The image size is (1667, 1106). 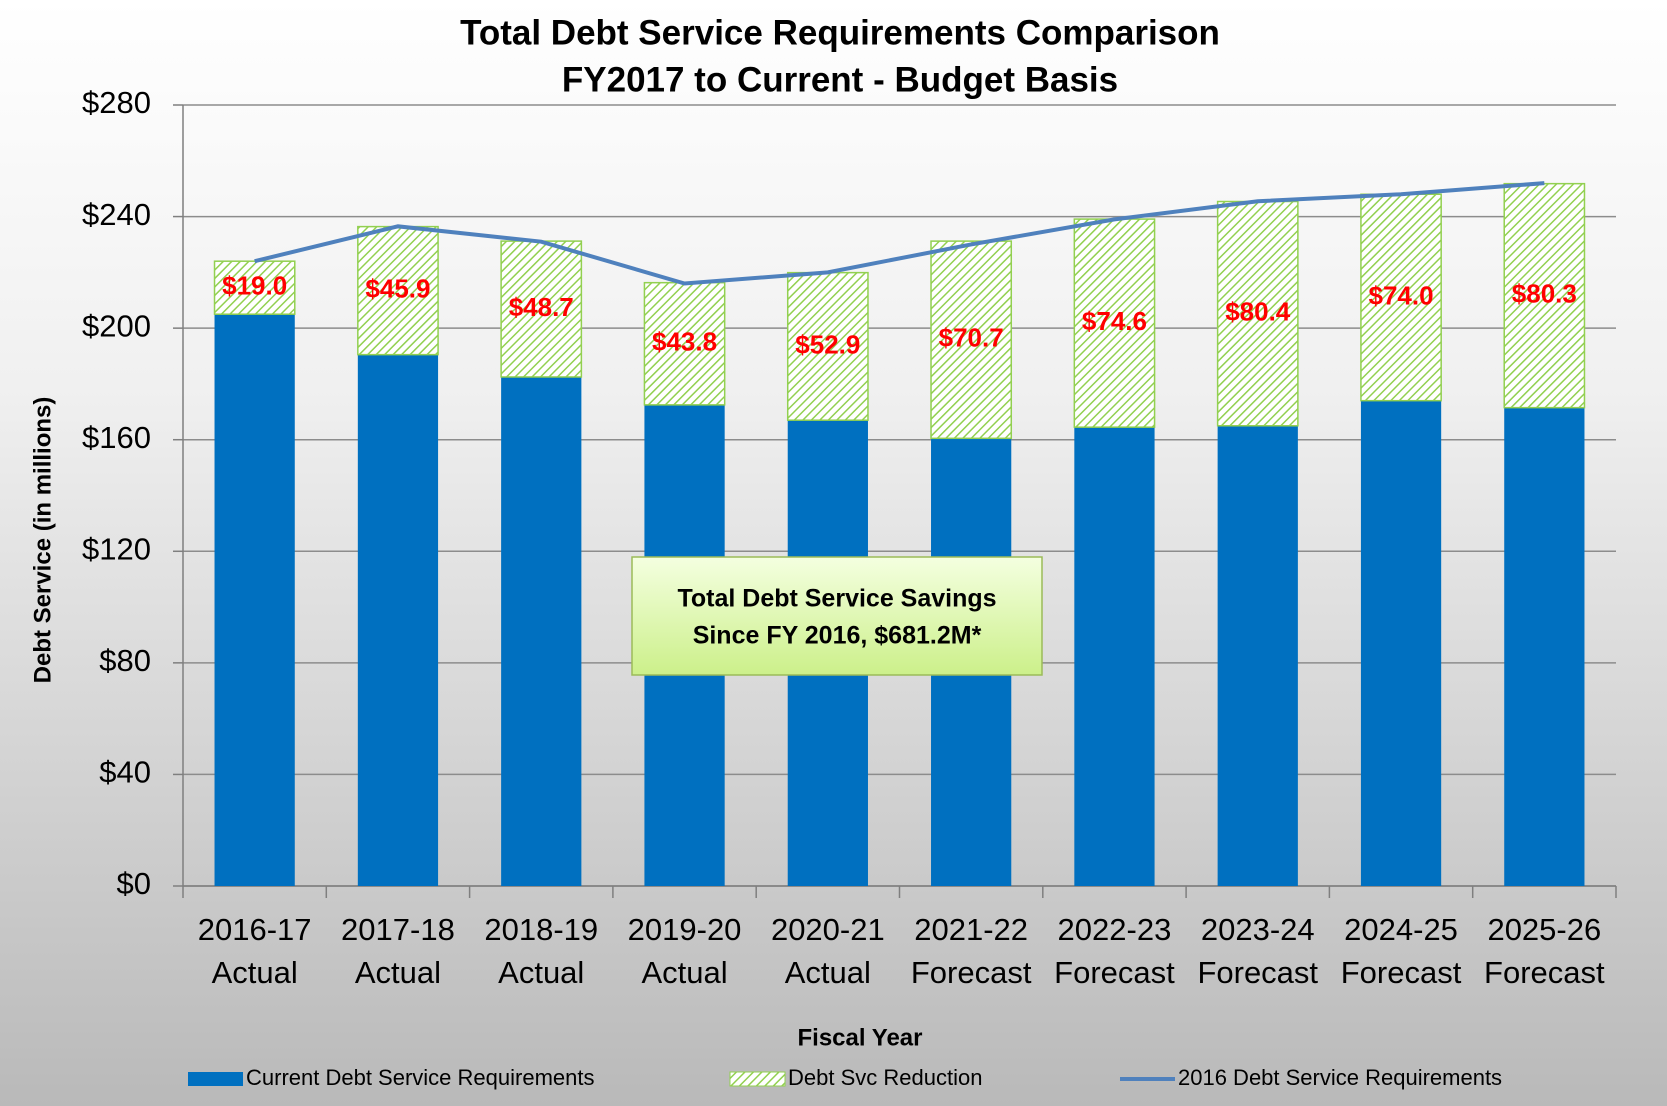 What do you see at coordinates (116, 214) in the screenshot?
I see `y-tick-label: $240` at bounding box center [116, 214].